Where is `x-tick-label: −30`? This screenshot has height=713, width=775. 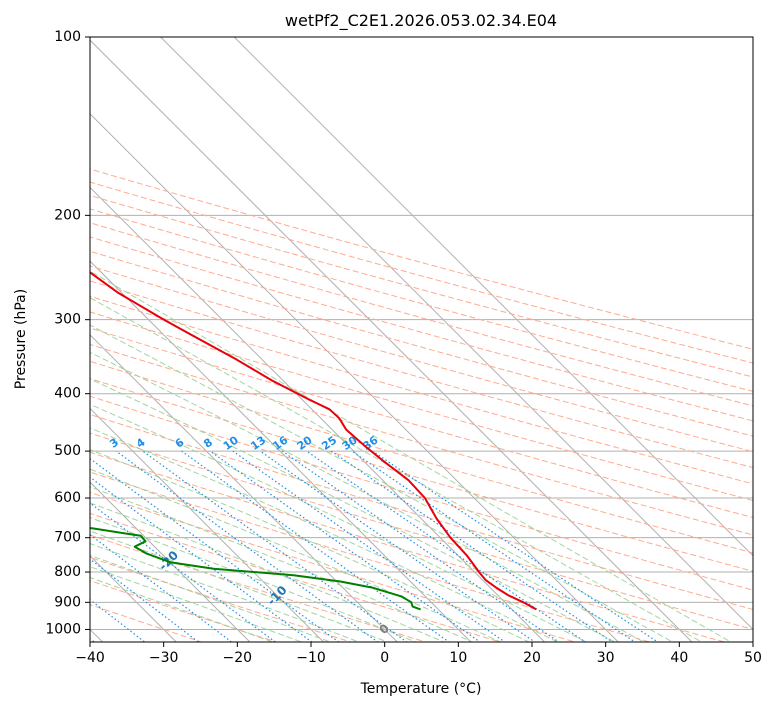 x-tick-label: −30 is located at coordinates (164, 658).